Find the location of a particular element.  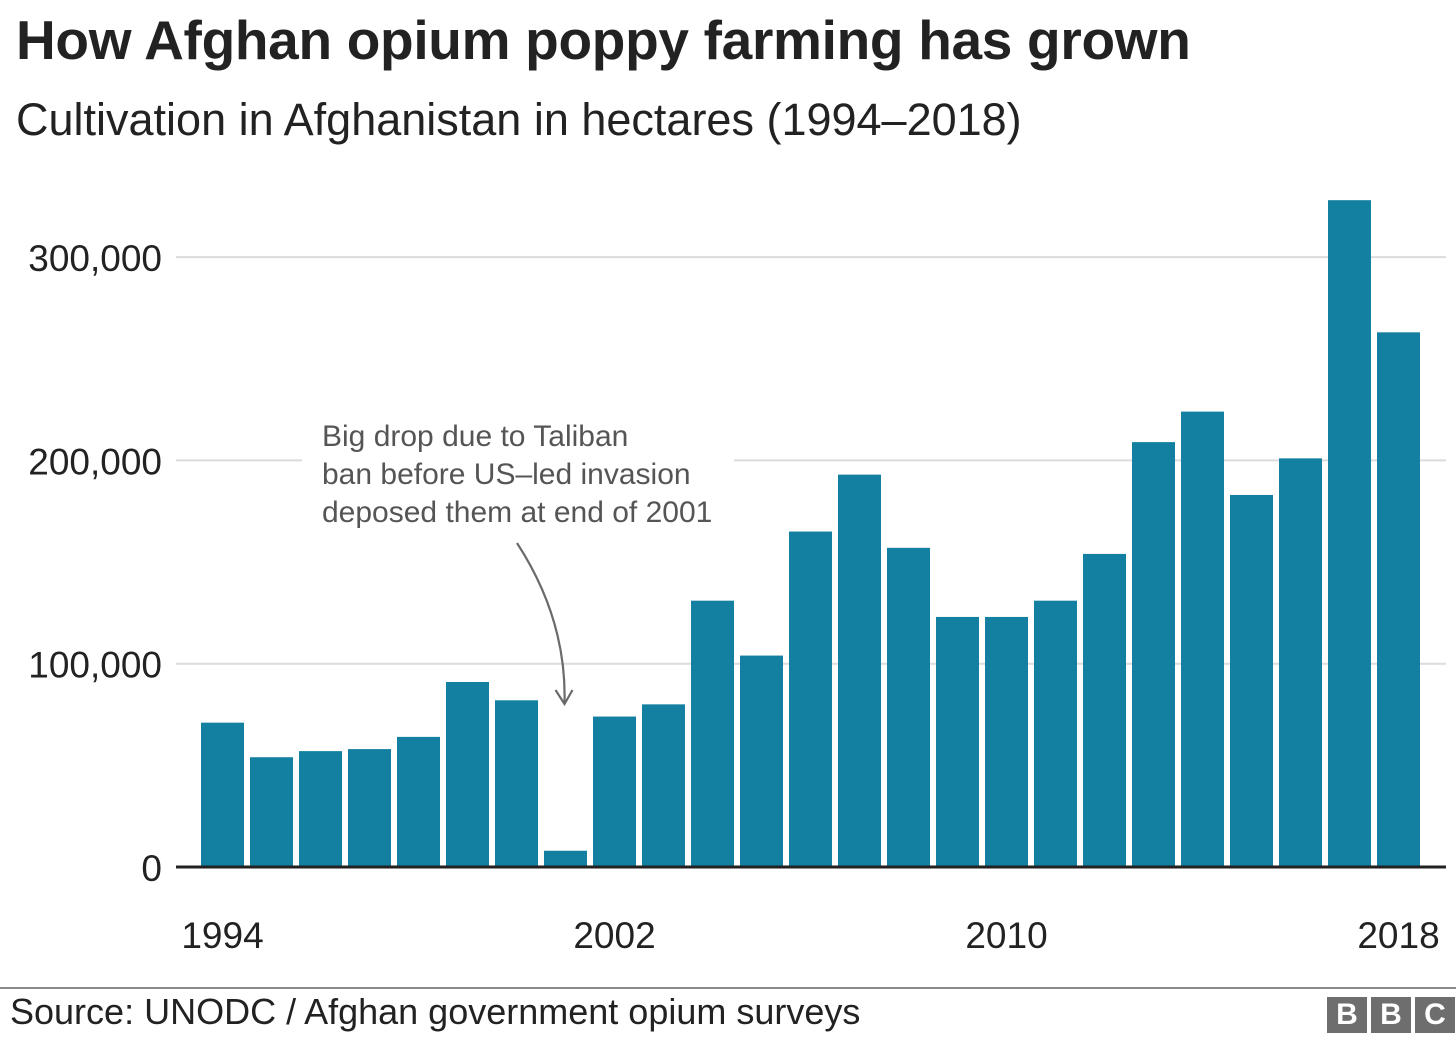

bar-2009 is located at coordinates (957, 741).